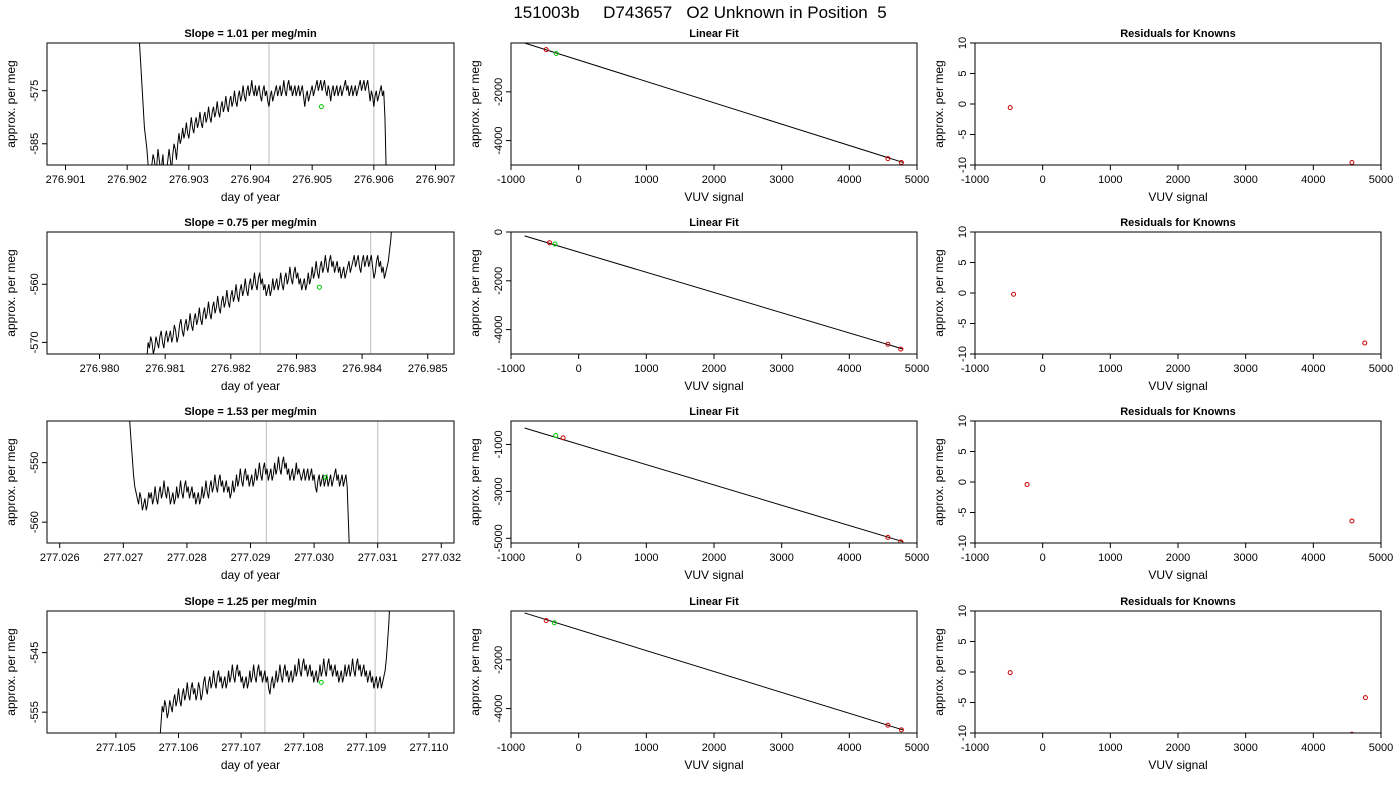 Image resolution: width=1400 pixels, height=800 pixels. Describe the element at coordinates (274, 672) in the screenshot. I see `data-line` at that location.